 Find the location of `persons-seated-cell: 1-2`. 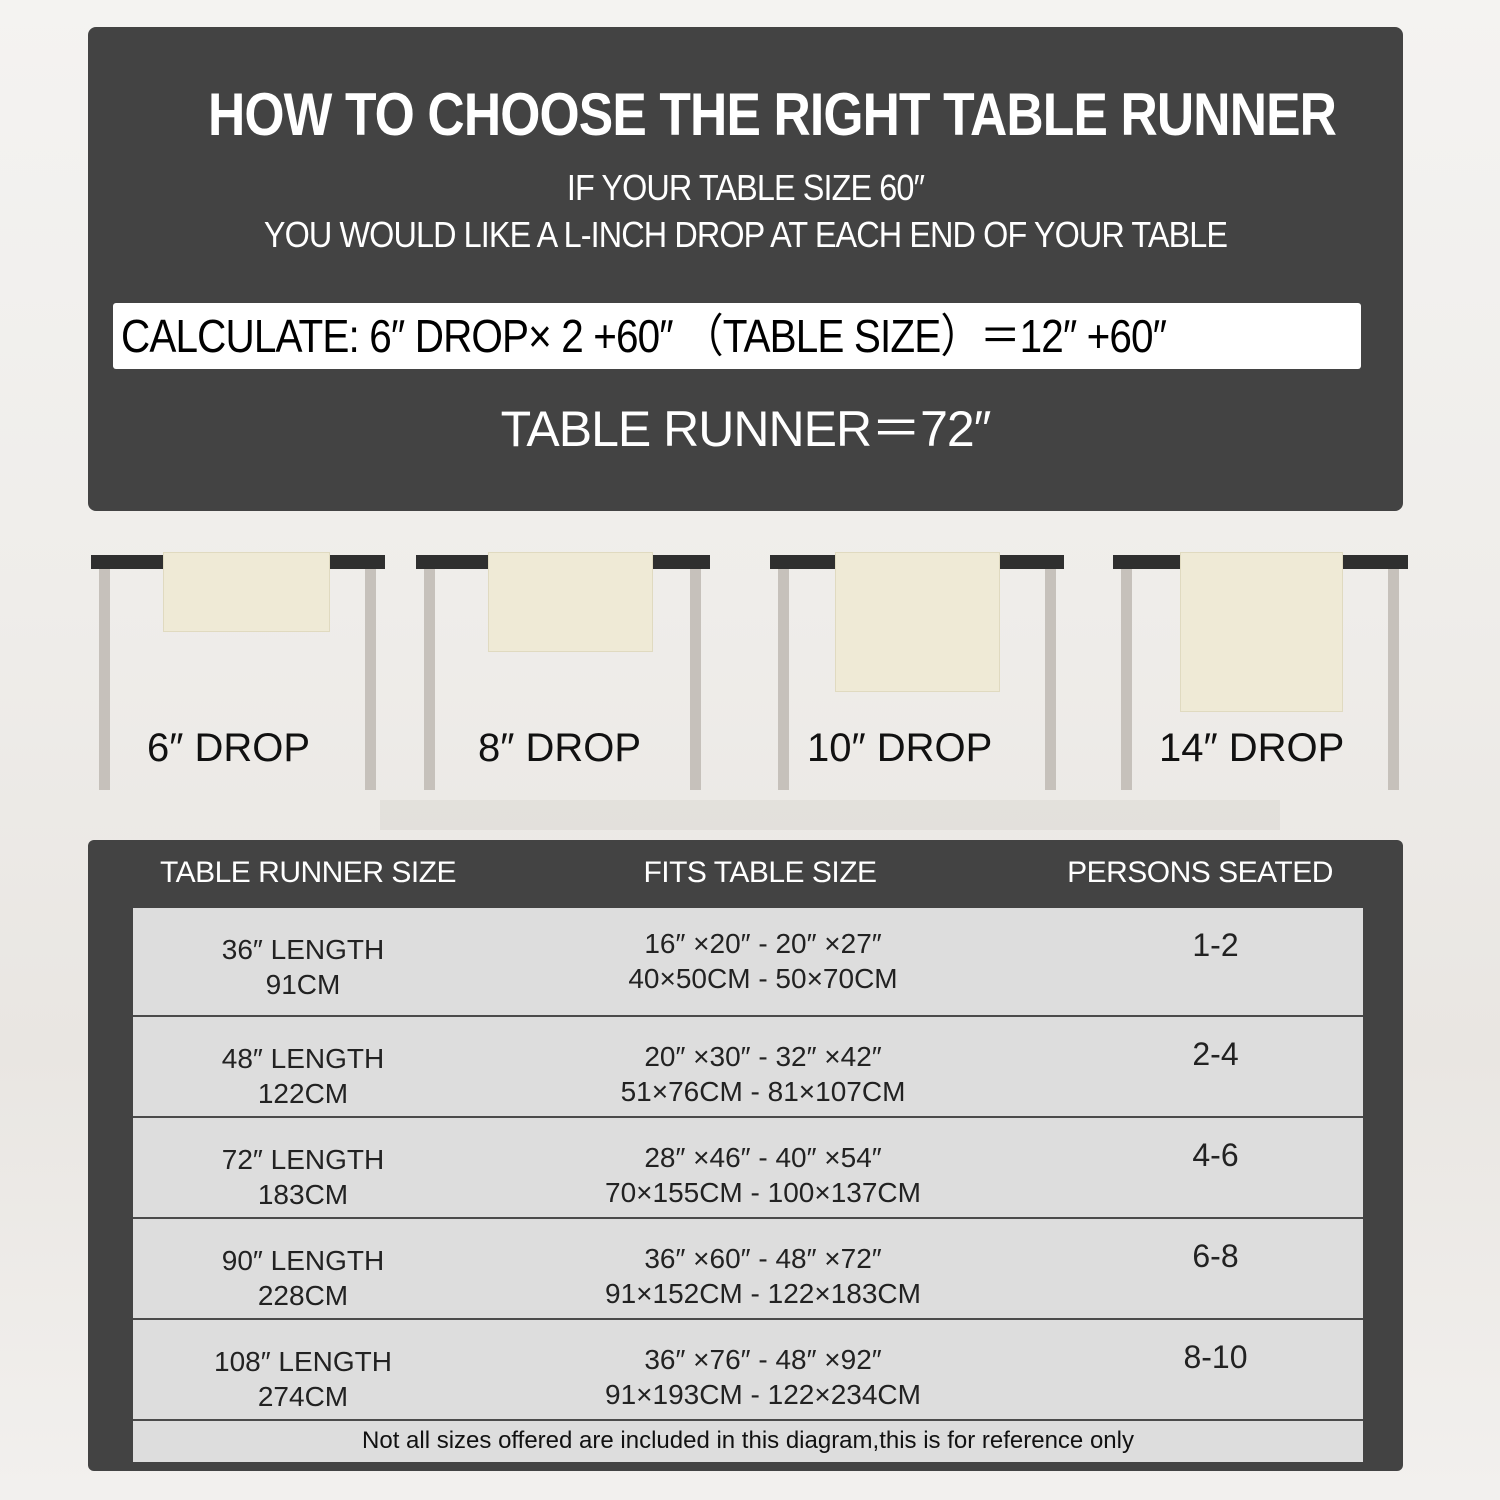

persons-seated-cell: 1-2 is located at coordinates (1215, 945).